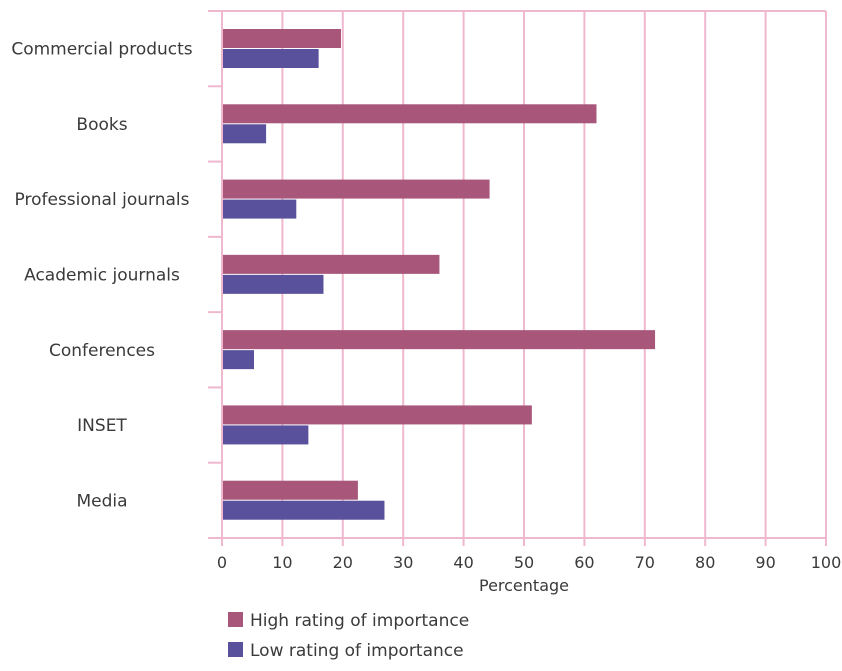  I want to click on x-tick-label-40: 40, so click(463, 562).